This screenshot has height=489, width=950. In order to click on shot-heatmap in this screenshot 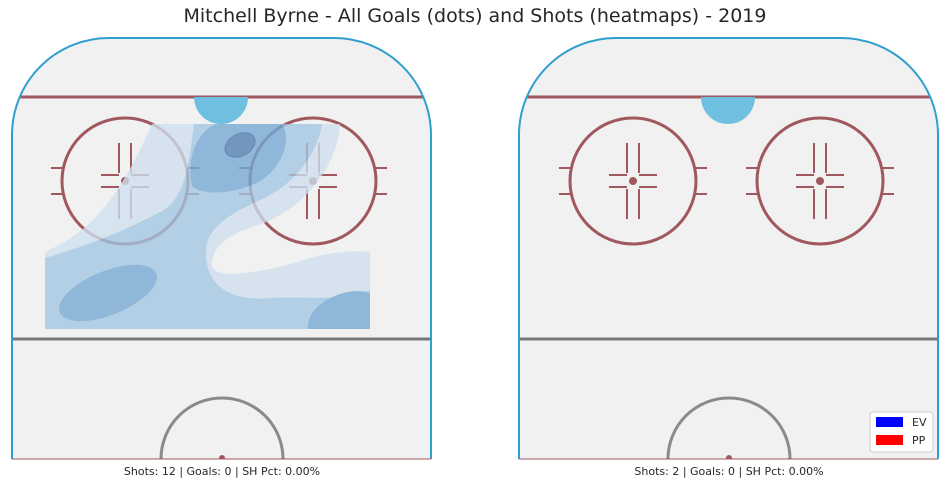, I will do `click(207, 226)`.